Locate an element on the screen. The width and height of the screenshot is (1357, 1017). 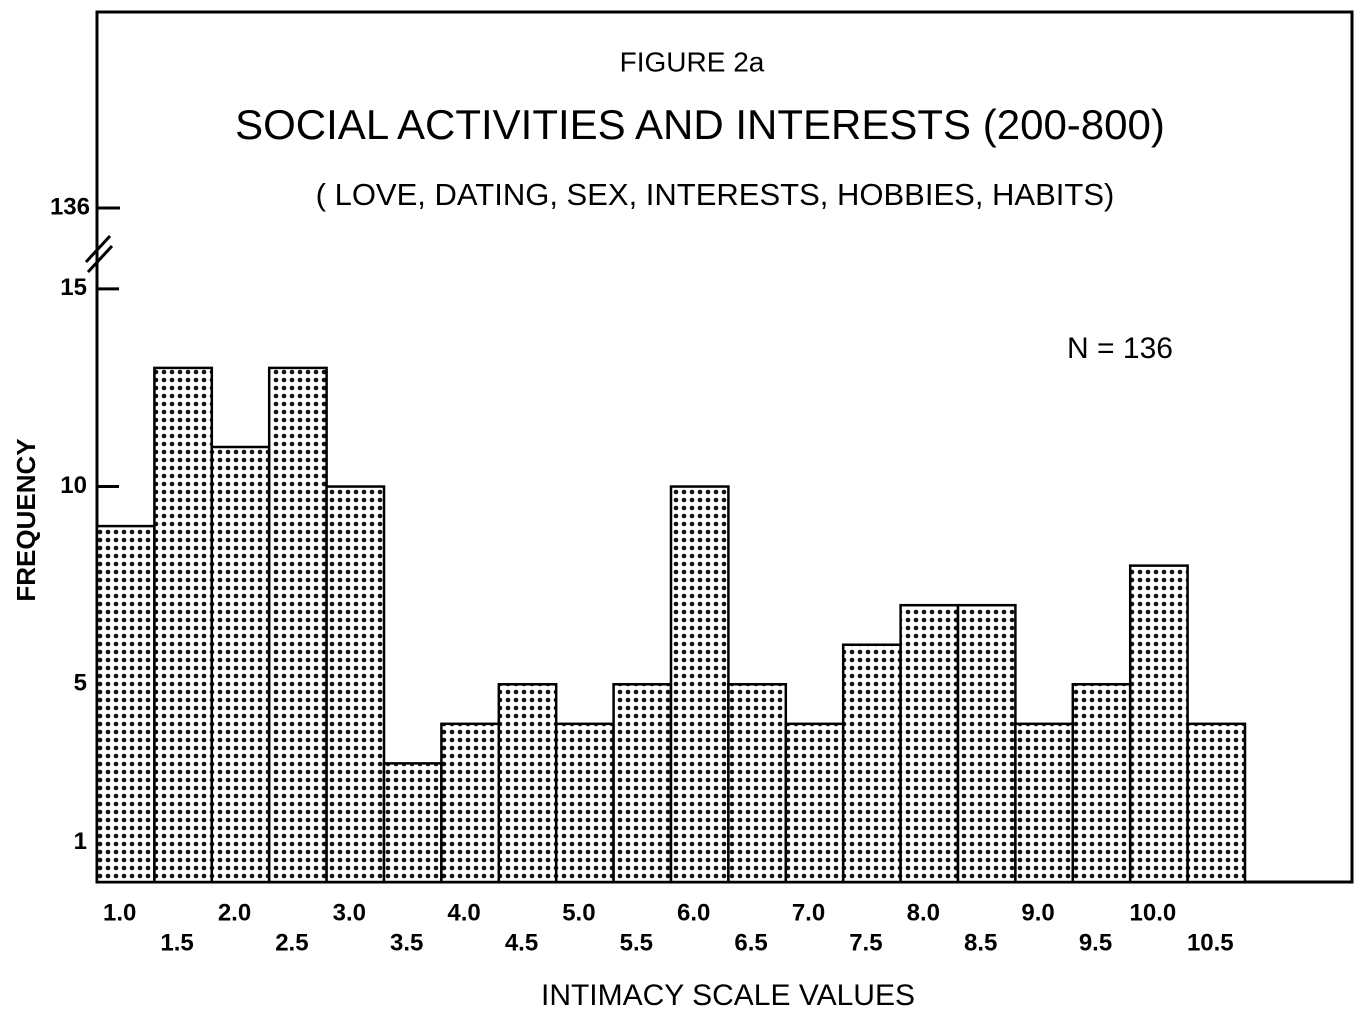
x-tick-label: 4.5 is located at coordinates (521, 942).